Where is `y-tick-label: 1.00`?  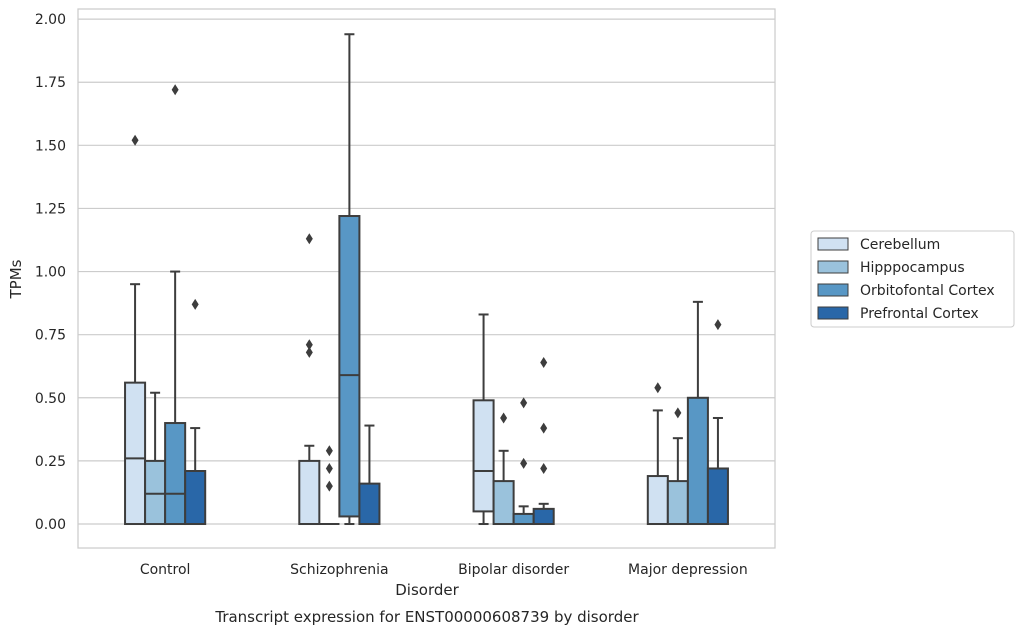 y-tick-label: 1.00 is located at coordinates (50, 273).